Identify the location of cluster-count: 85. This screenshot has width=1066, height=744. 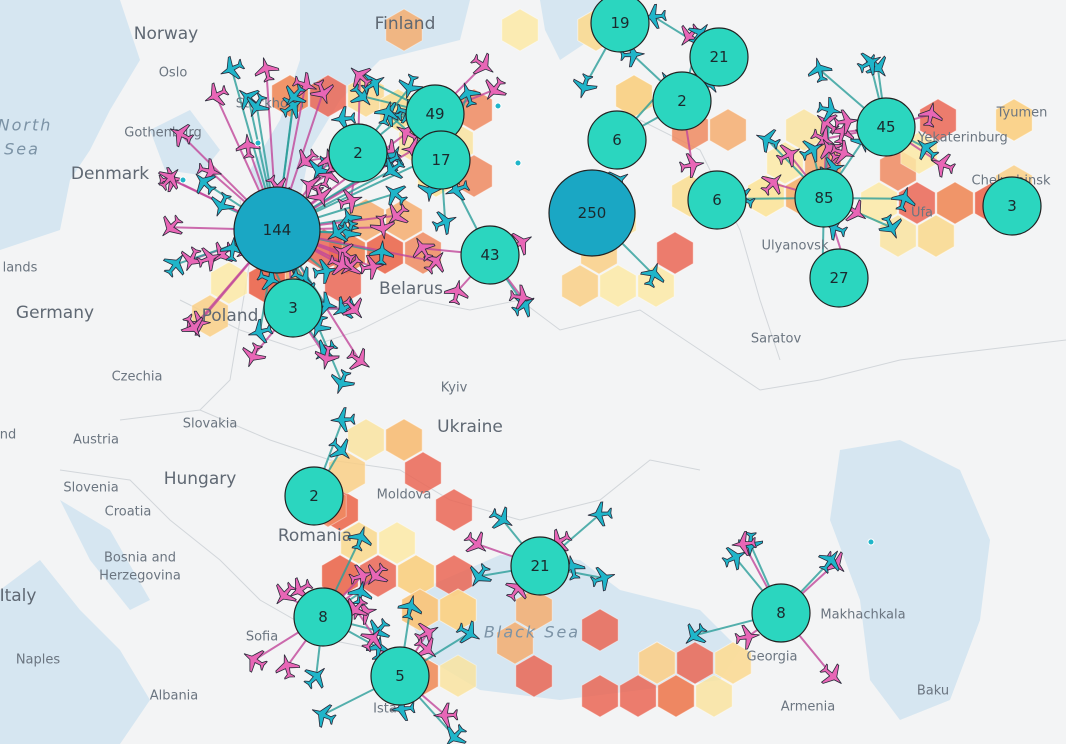
(823, 198).